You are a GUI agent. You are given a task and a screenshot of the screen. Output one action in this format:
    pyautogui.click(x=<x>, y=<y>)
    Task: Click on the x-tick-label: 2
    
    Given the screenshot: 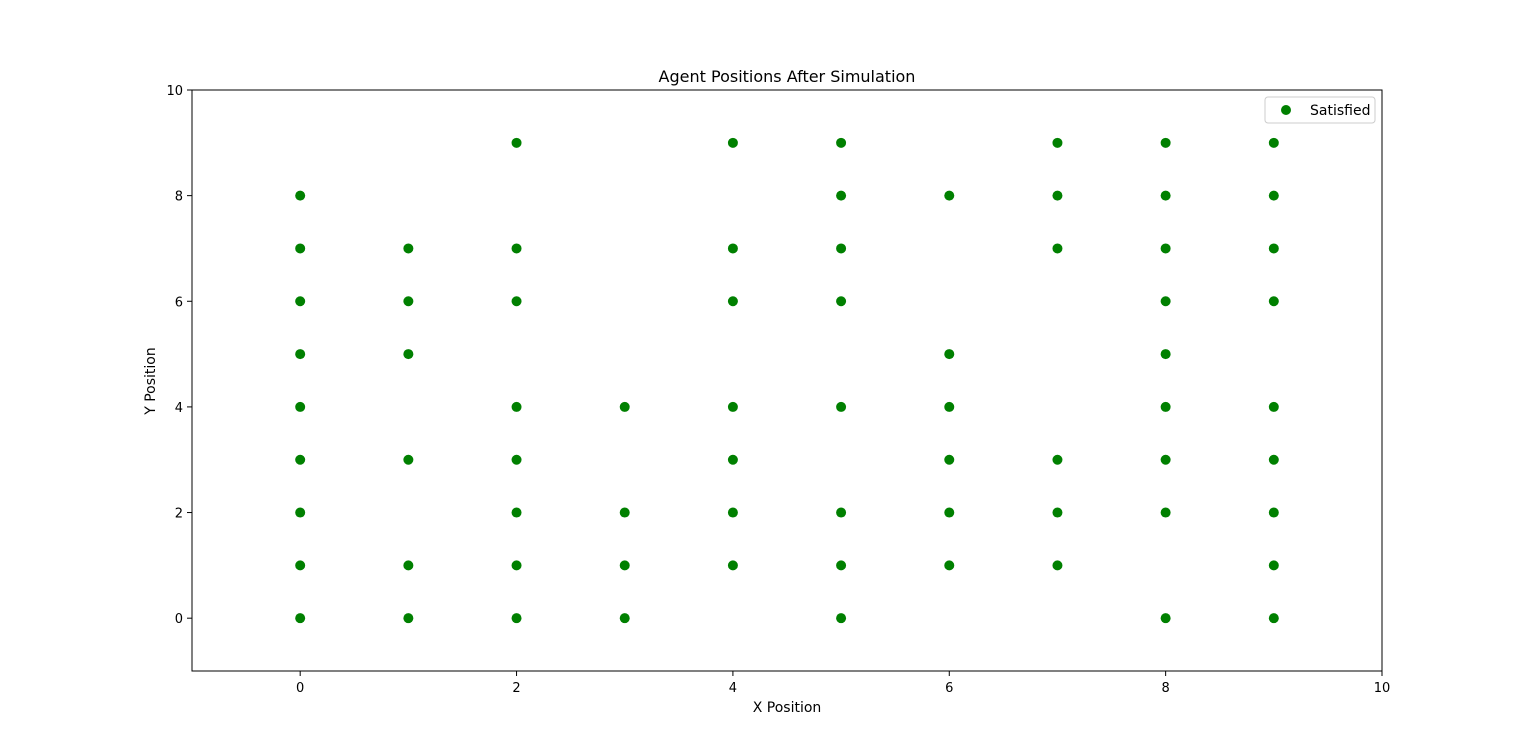 What is the action you would take?
    pyautogui.click(x=516, y=688)
    